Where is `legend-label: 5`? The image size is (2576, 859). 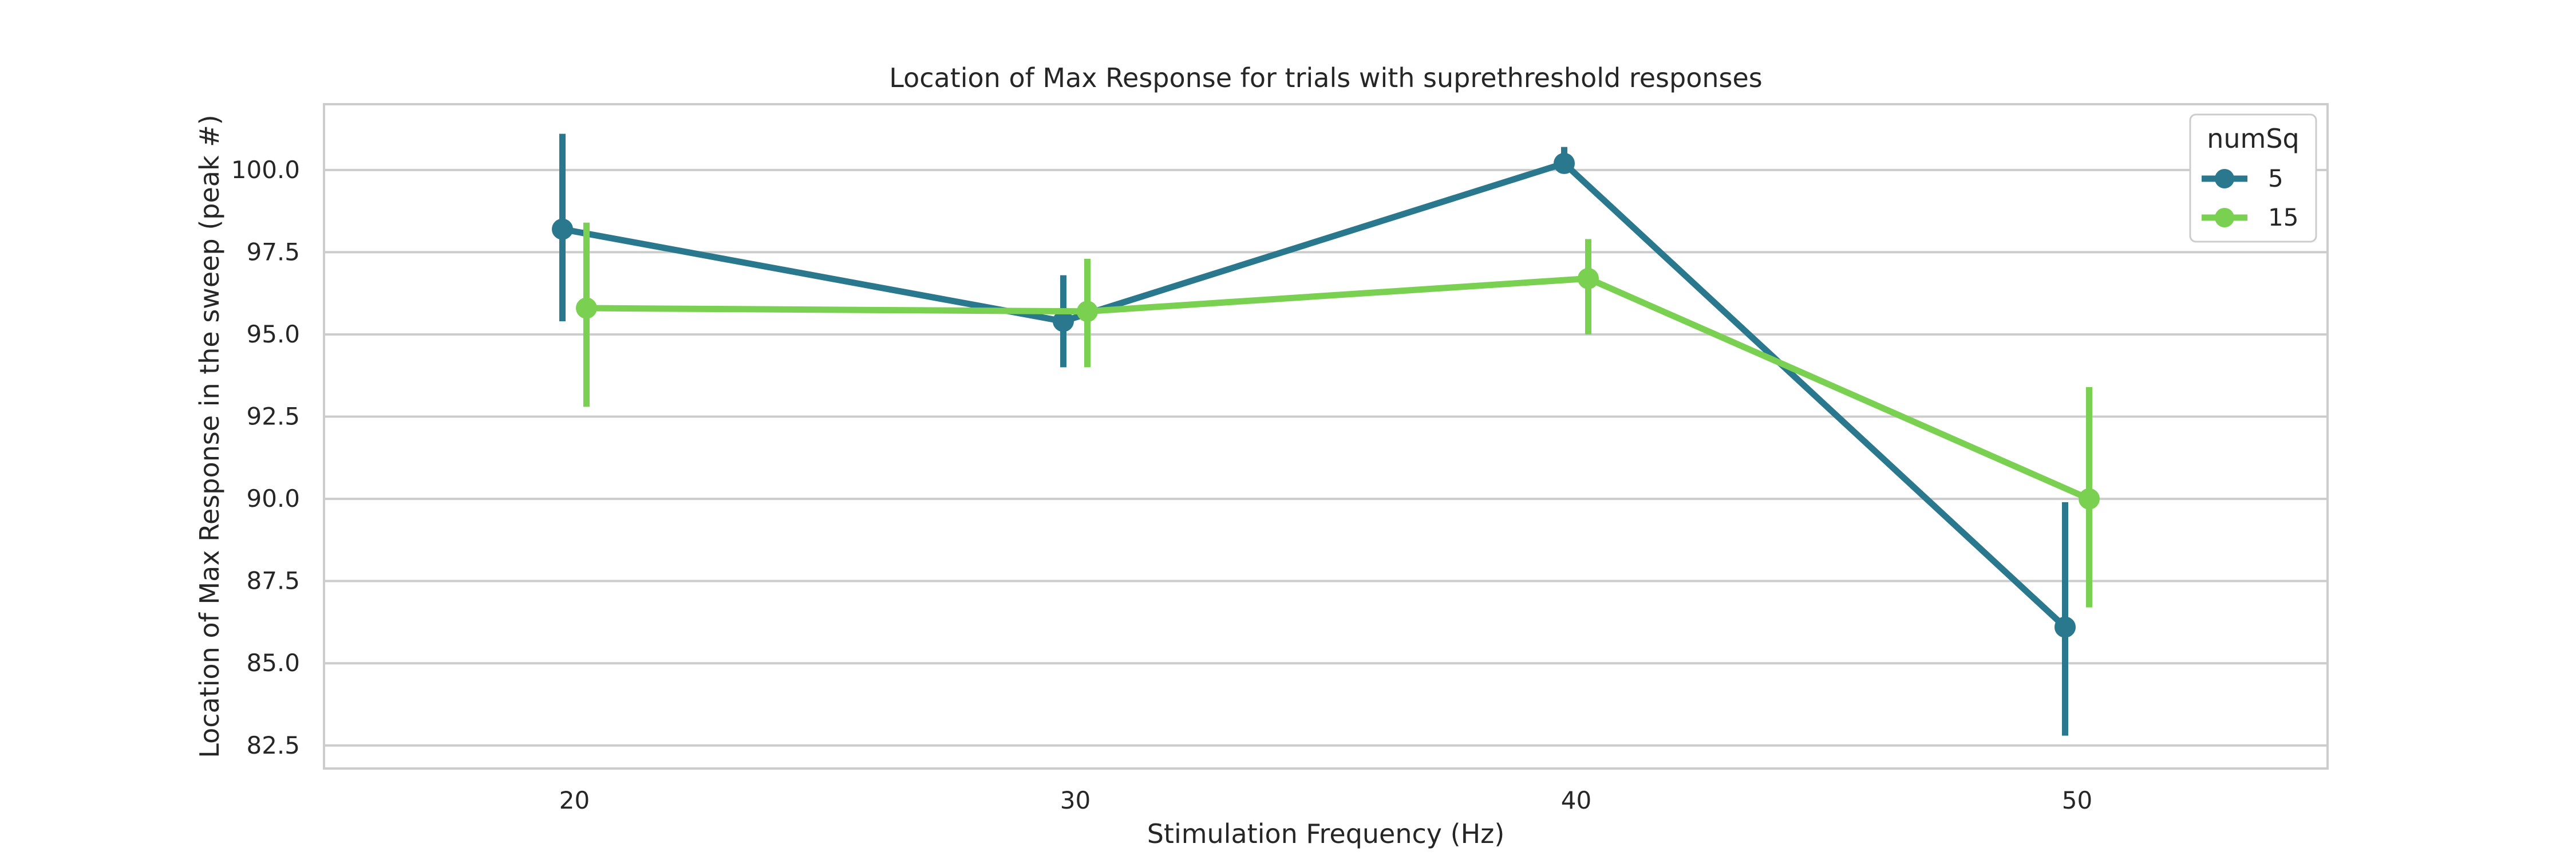
legend-label: 5 is located at coordinates (2275, 178).